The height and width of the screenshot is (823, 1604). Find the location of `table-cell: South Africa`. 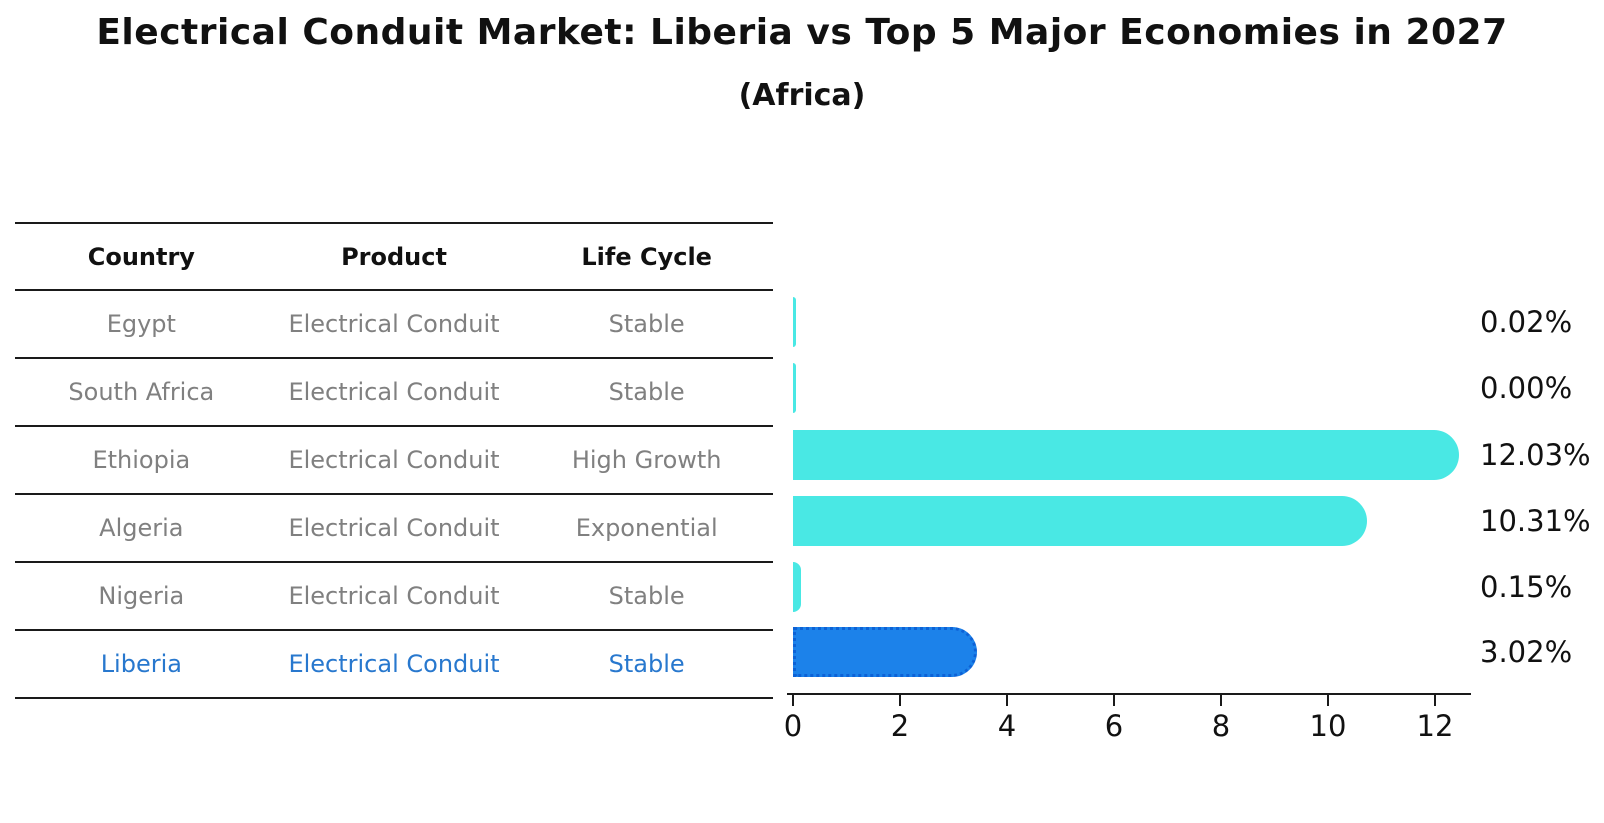

table-cell: South Africa is located at coordinates (141, 392).